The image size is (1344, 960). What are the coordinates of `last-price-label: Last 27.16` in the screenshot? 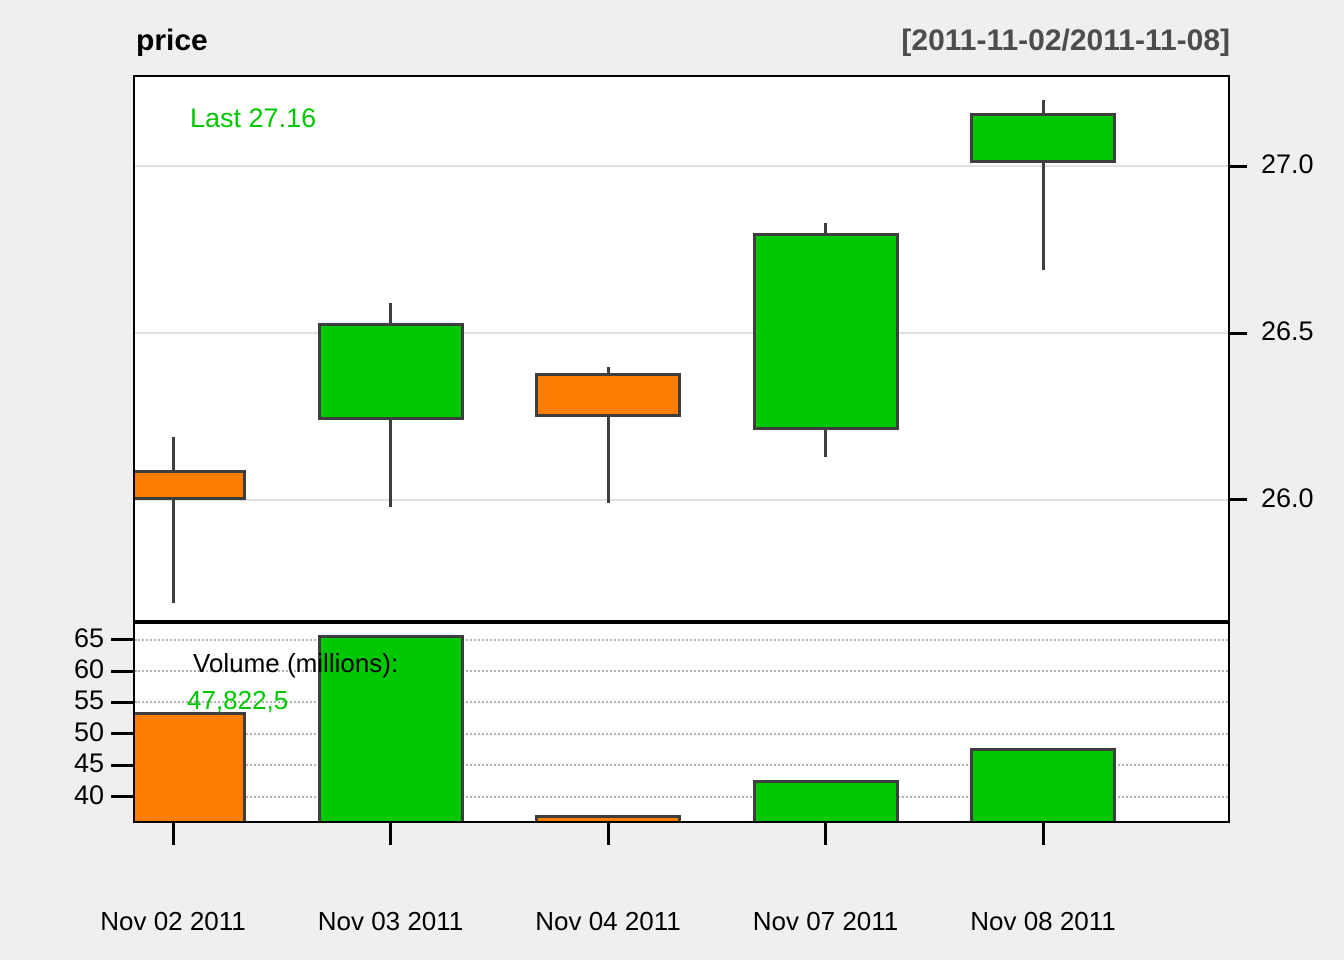 It's located at (253, 118).